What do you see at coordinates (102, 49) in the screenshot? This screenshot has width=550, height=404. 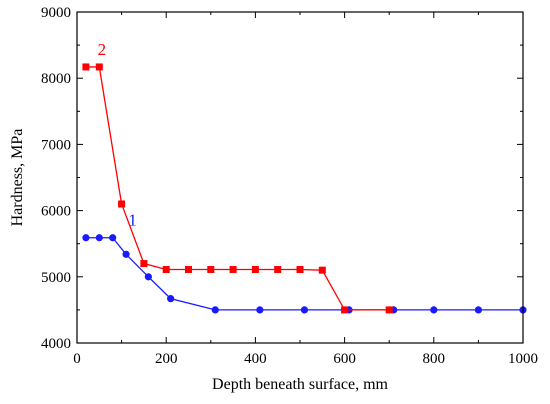 I see `series-2-tag: 2` at bounding box center [102, 49].